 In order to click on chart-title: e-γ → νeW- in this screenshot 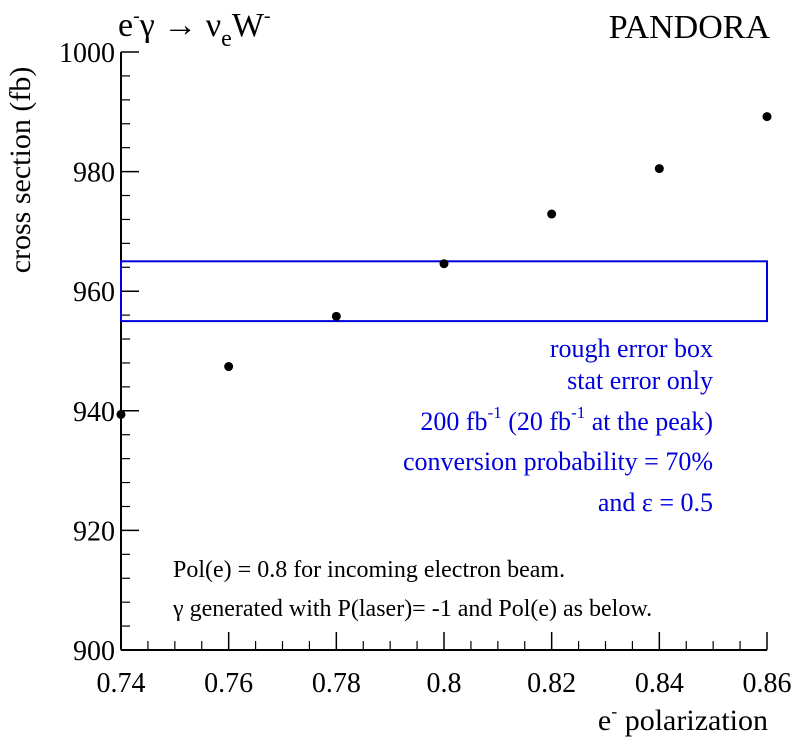, I will do `click(194, 28)`.